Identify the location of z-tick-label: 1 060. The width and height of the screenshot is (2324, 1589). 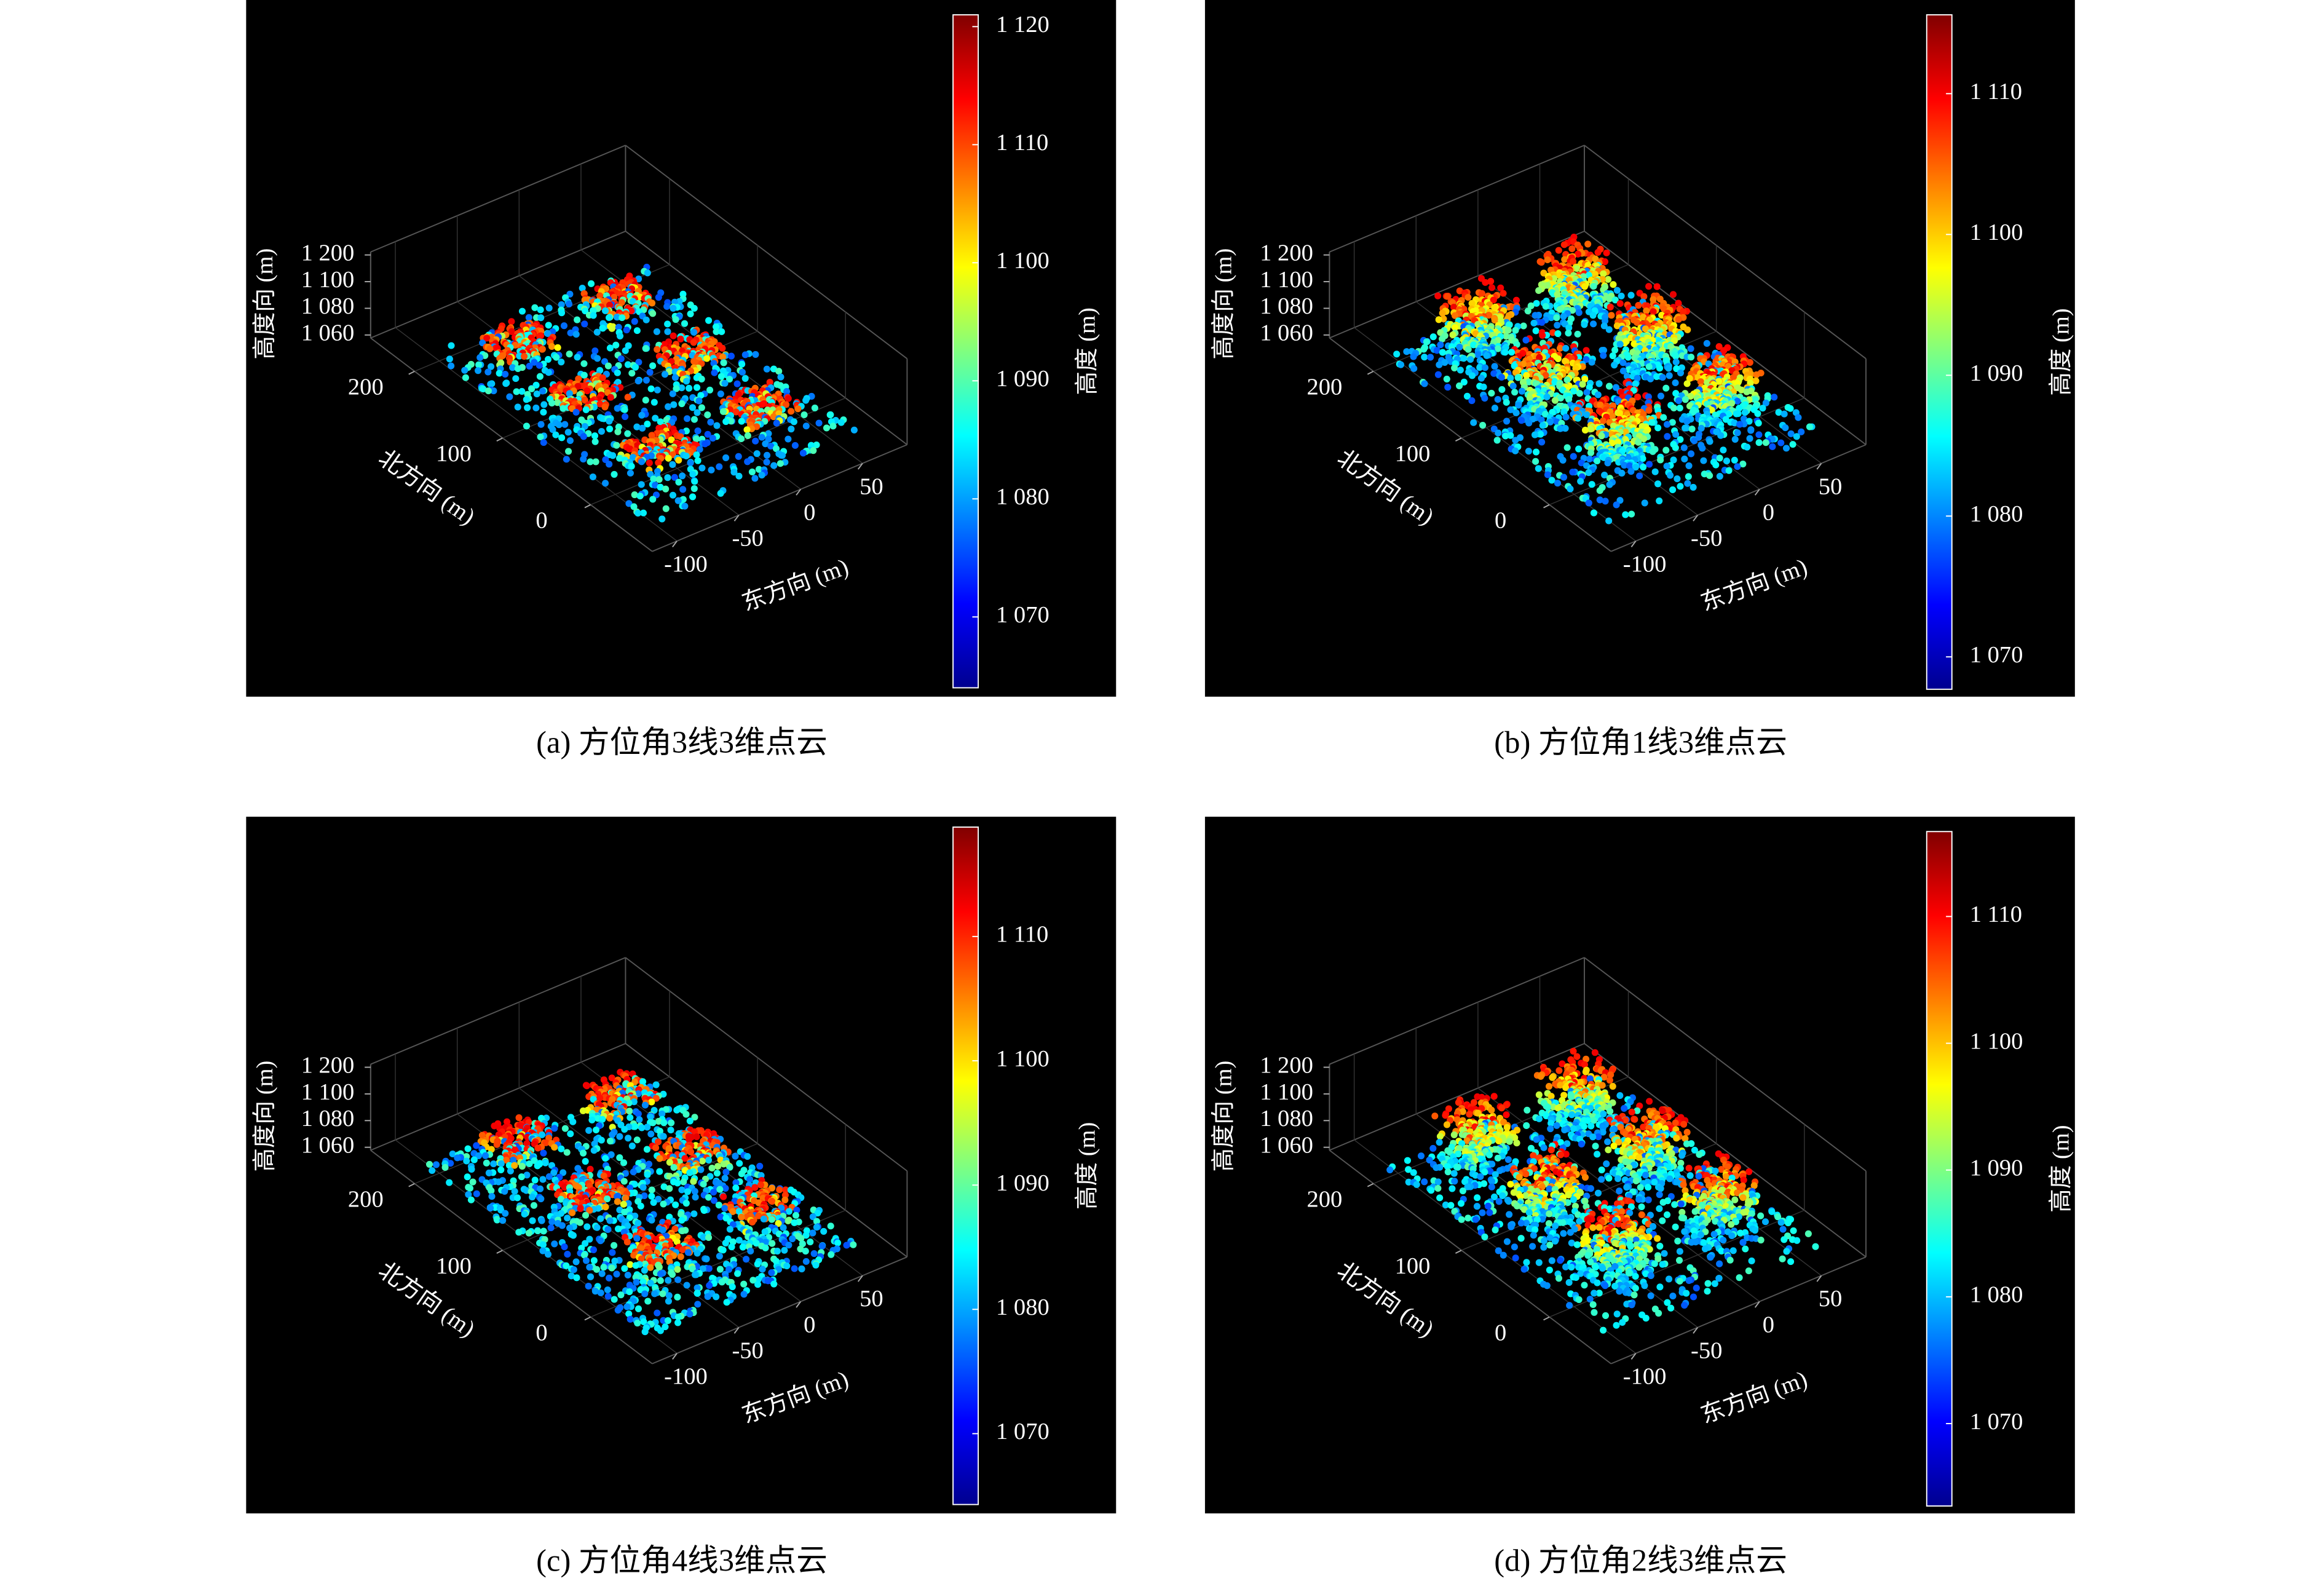
(328, 1146).